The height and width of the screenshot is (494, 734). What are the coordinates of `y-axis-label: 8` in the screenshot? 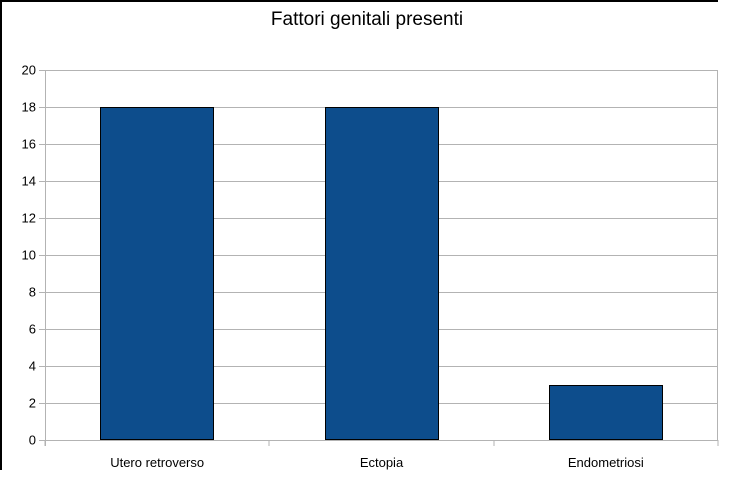 It's located at (32, 292).